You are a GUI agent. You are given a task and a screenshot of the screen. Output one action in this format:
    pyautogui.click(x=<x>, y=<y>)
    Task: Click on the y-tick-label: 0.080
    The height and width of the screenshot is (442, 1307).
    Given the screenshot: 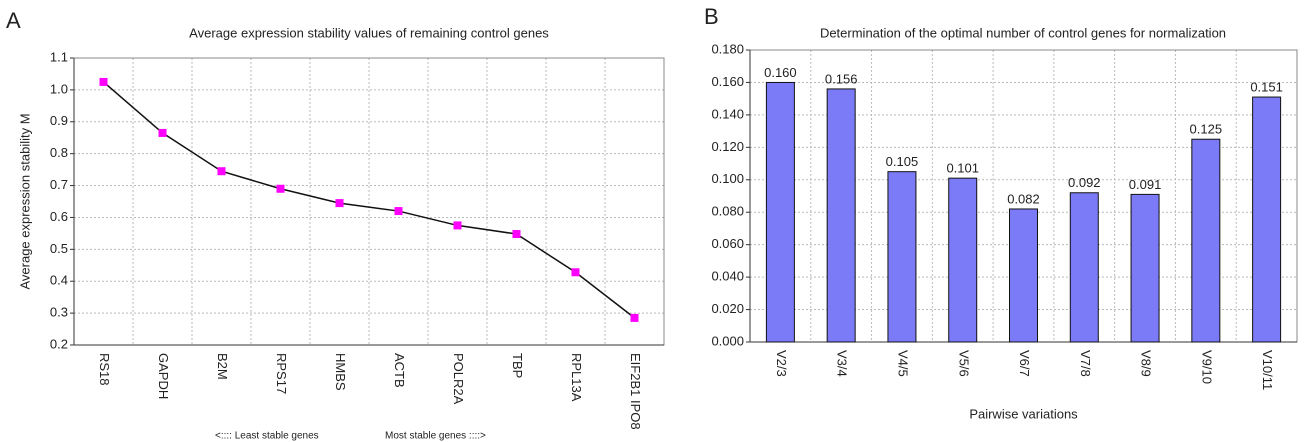 What is the action you would take?
    pyautogui.click(x=727, y=211)
    